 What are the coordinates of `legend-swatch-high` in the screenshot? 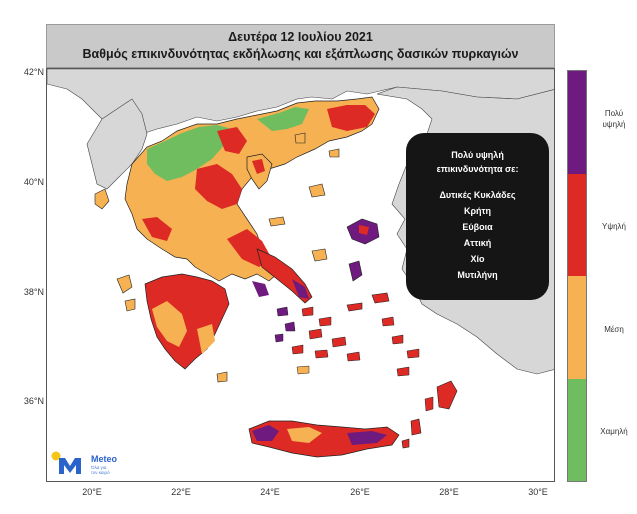 It's located at (577, 224).